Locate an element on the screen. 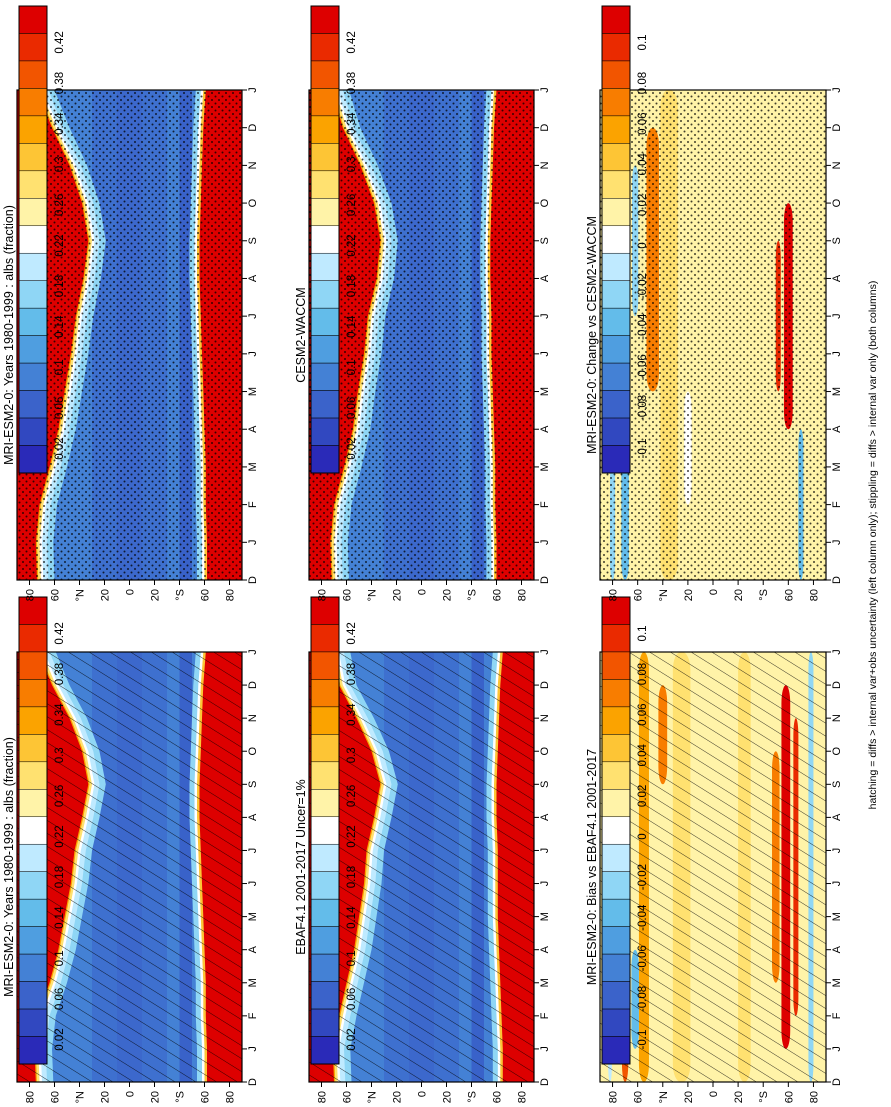  colorbar-label: 0.18 is located at coordinates (352, 286).